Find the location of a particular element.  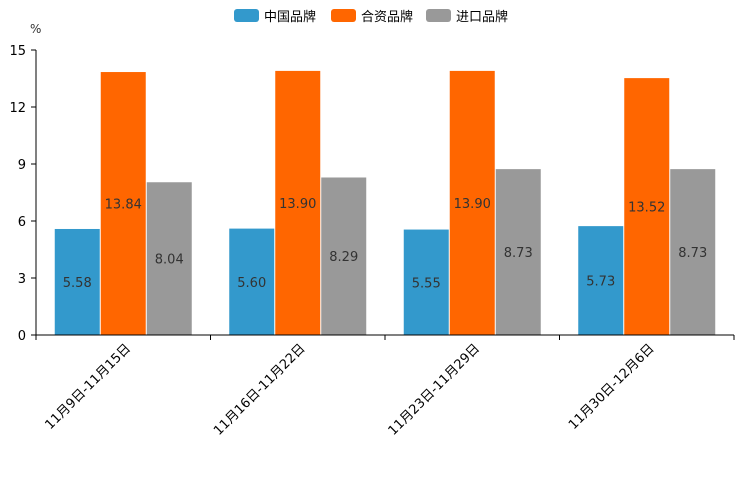

y-tick-label: 15 is located at coordinates (17, 51).